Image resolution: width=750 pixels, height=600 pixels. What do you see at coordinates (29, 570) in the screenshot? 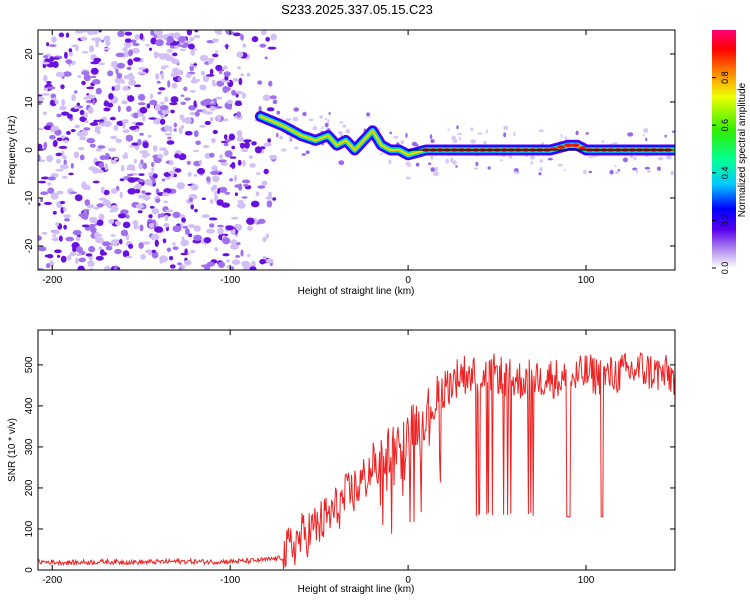
I see `y-tick-label: 0` at bounding box center [29, 570].